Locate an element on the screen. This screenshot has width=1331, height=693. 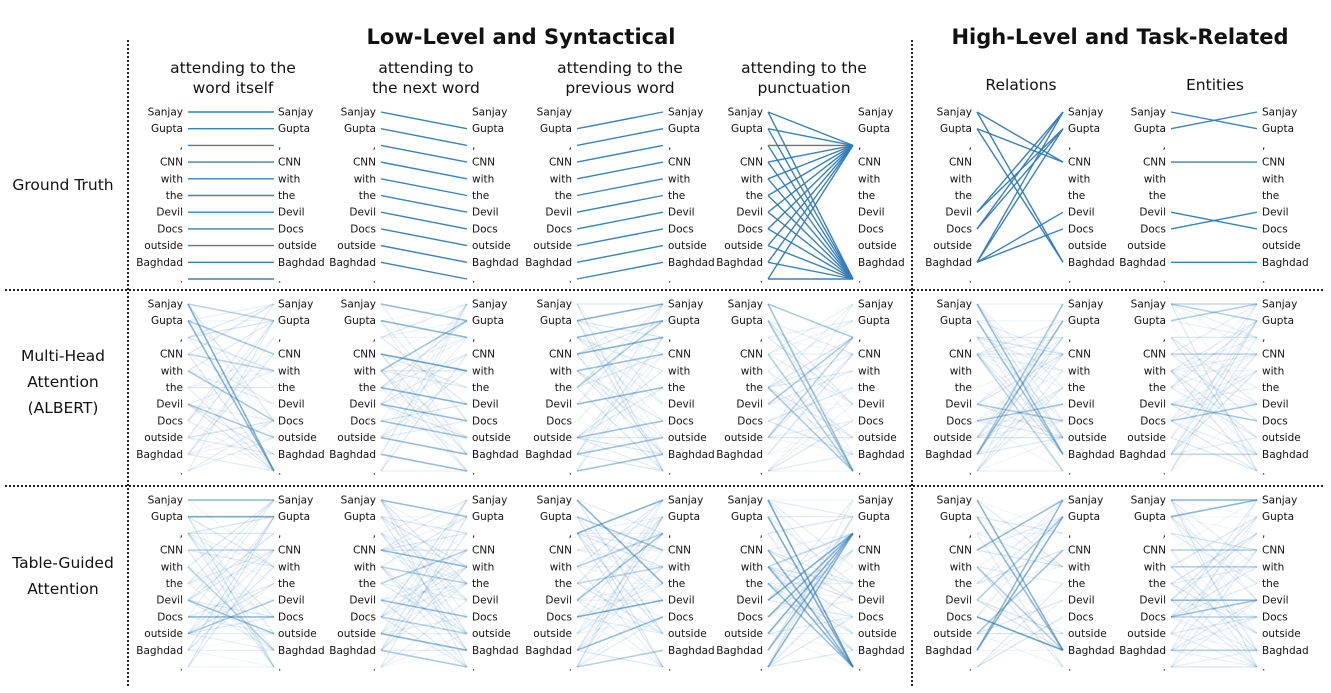
token-right: outside is located at coordinates (877, 634).